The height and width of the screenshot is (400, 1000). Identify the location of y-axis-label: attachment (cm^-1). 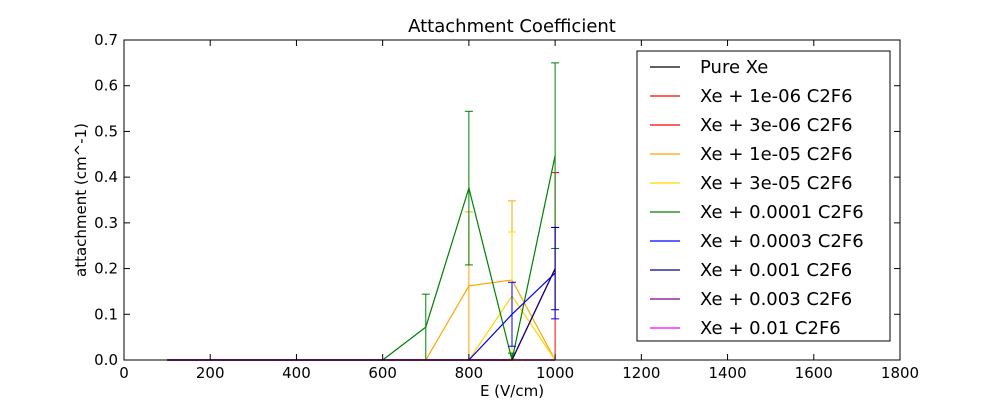
(81, 200).